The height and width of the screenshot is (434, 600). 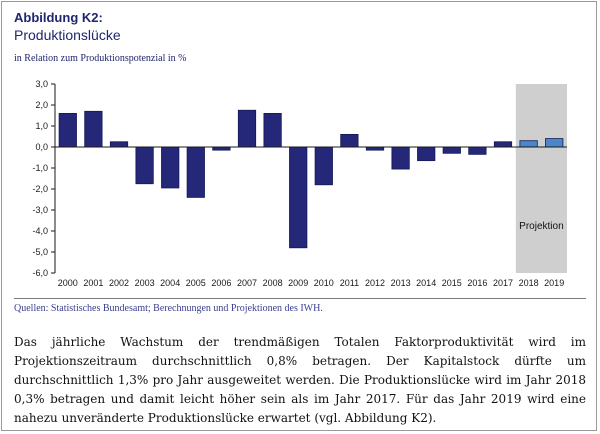 I want to click on bar-2002, so click(x=119, y=144).